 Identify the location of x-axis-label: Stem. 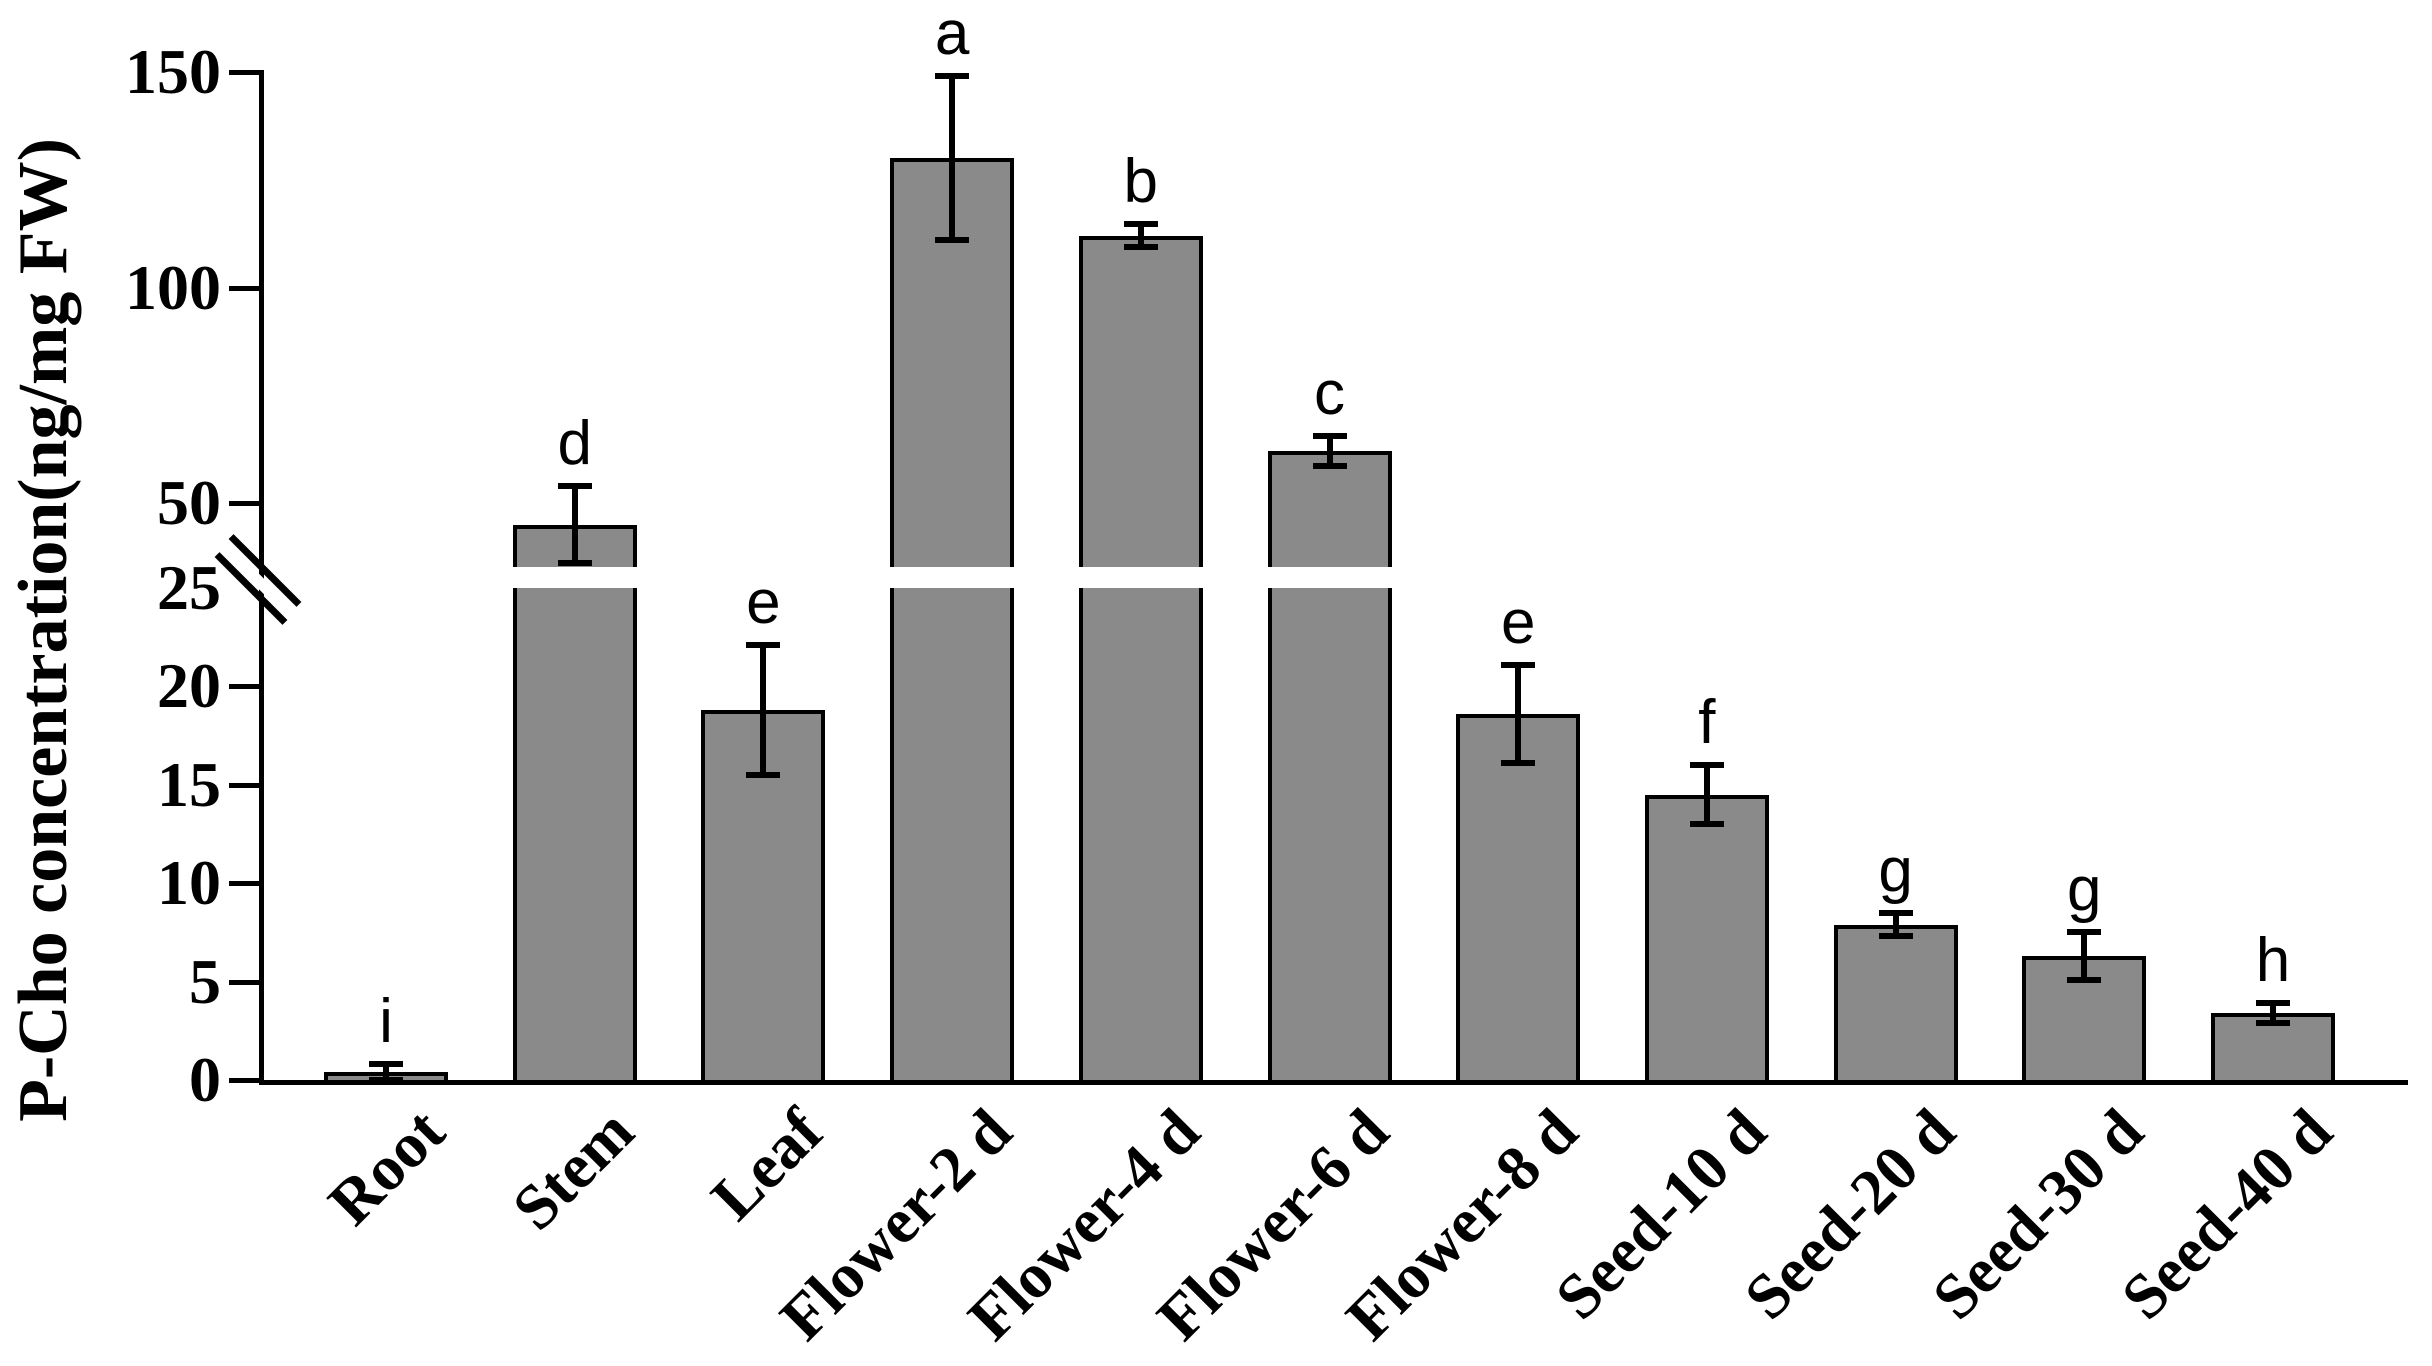
(573, 1169).